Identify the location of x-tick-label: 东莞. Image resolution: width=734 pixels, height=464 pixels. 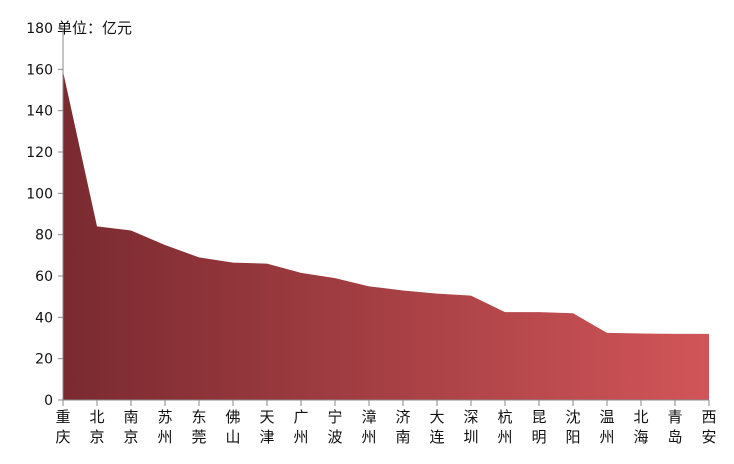
(198, 427).